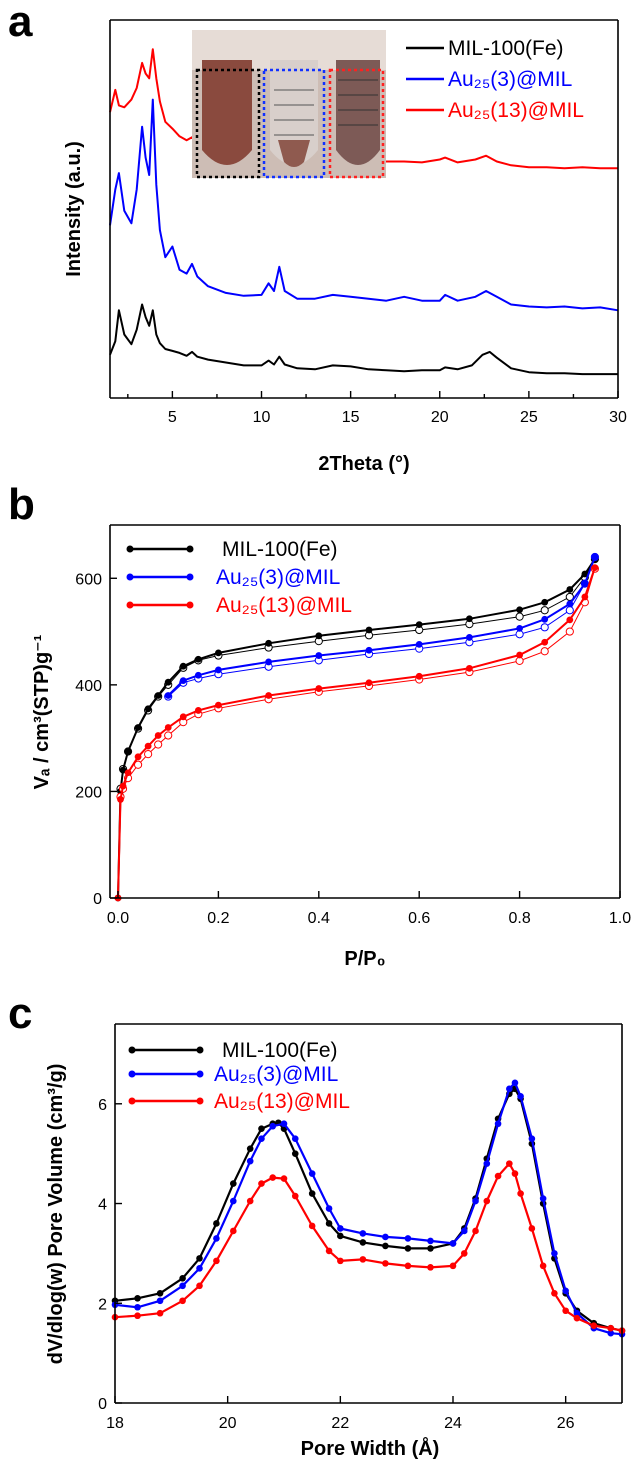 The width and height of the screenshot is (638, 1463). Describe the element at coordinates (363, 339) in the screenshot. I see `panel-a-series-mil-100-fe` at that location.